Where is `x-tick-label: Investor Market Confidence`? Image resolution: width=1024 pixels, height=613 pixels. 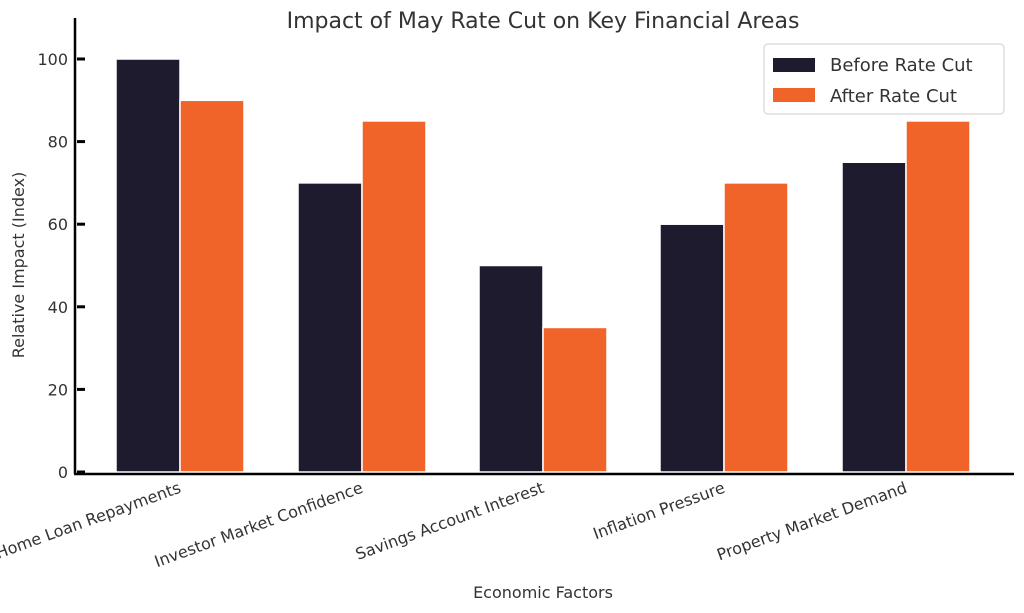 x-tick-label: Investor Market Confidence is located at coordinates (258, 524).